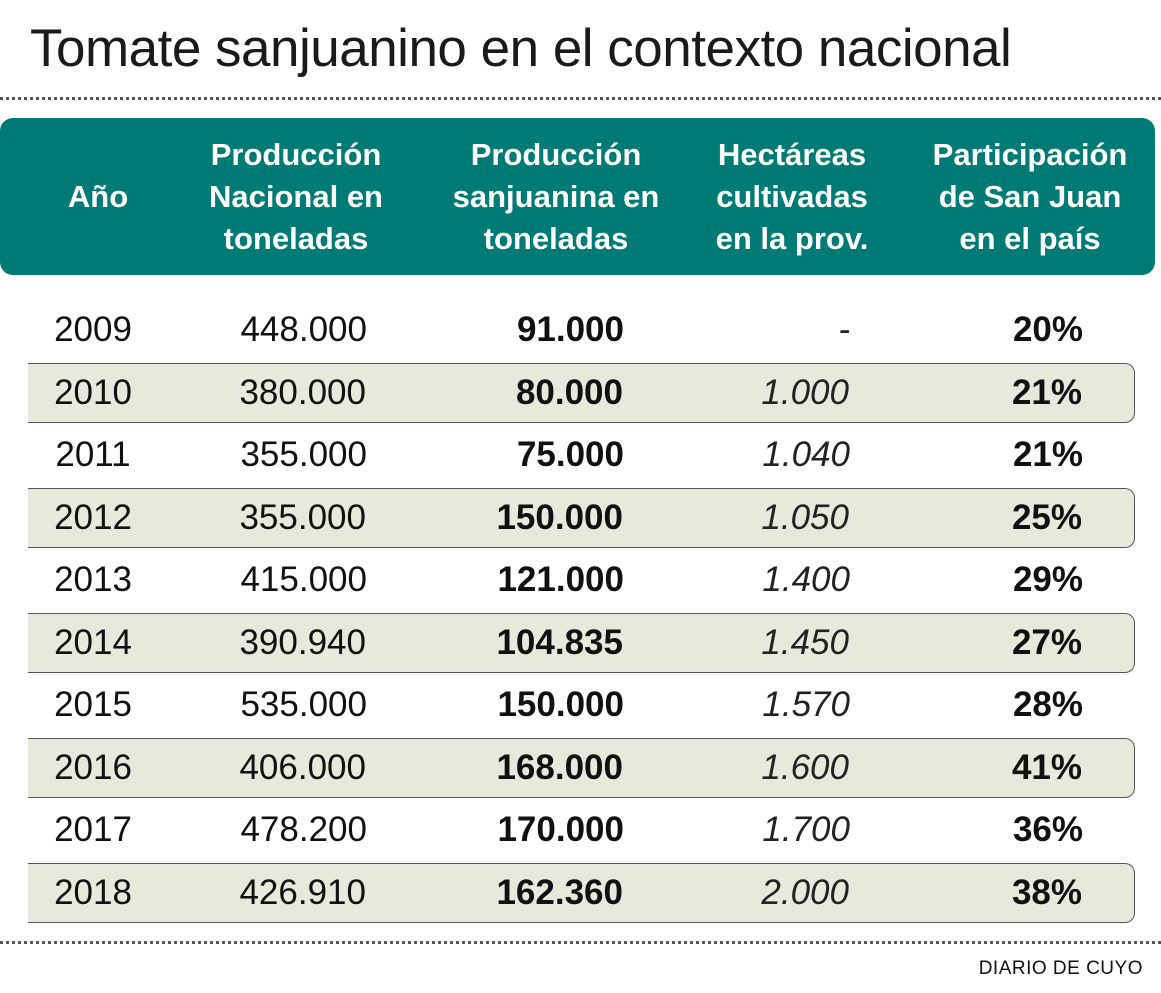 This screenshot has height=993, width=1161. Describe the element at coordinates (1046, 892) in the screenshot. I see `table-cell: 38%` at that location.